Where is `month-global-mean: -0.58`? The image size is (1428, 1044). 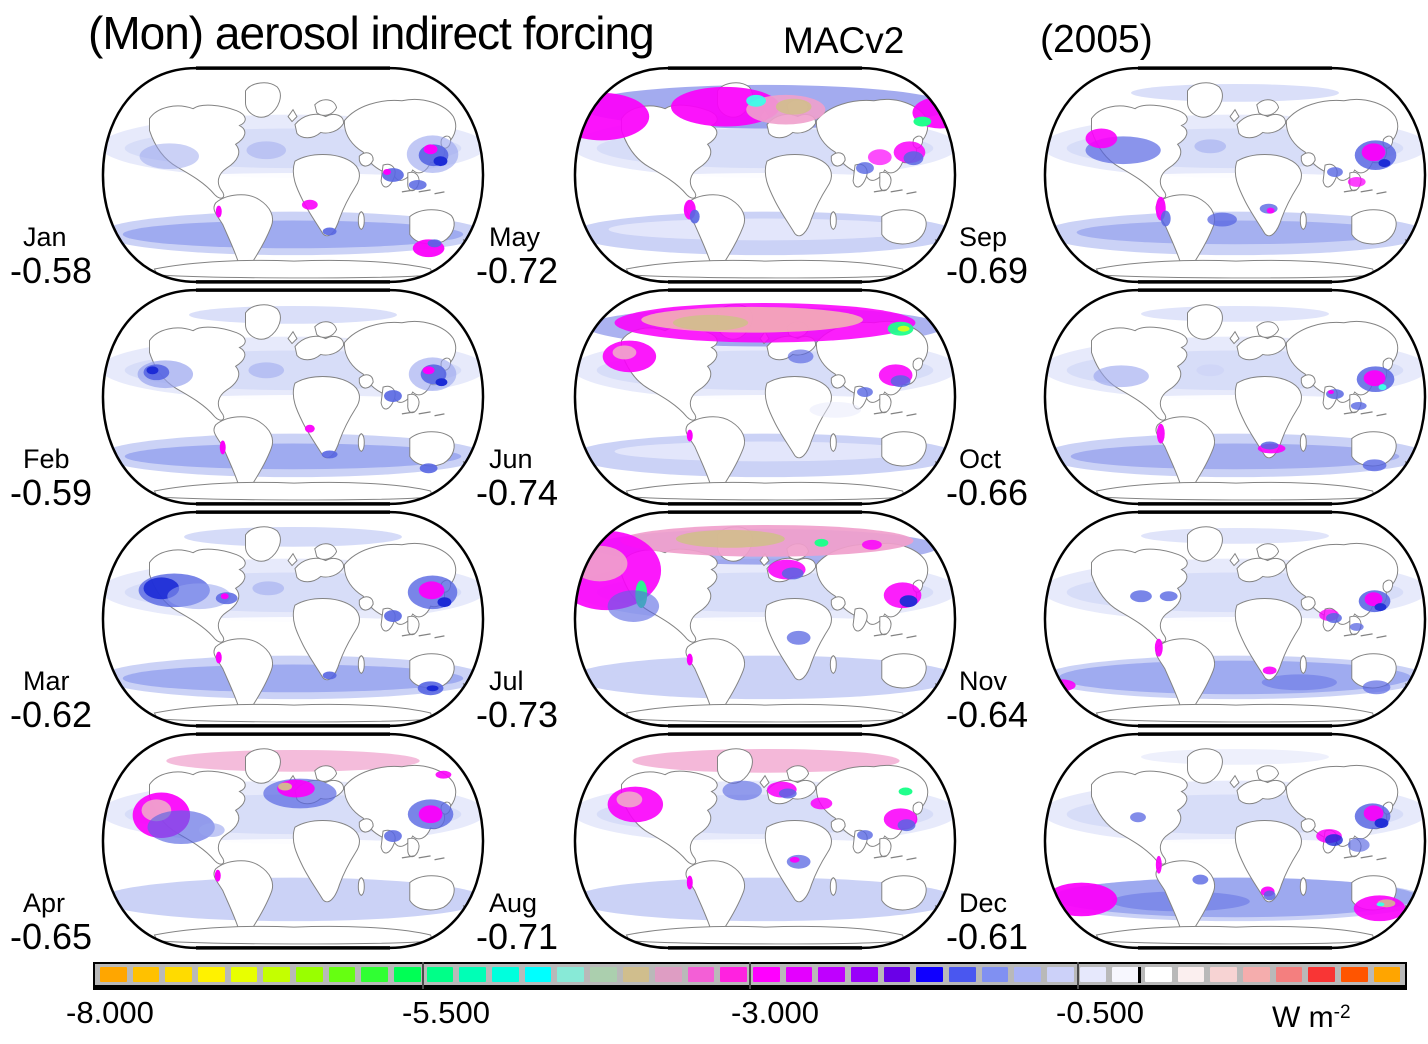 month-global-mean: -0.58 is located at coordinates (51, 270).